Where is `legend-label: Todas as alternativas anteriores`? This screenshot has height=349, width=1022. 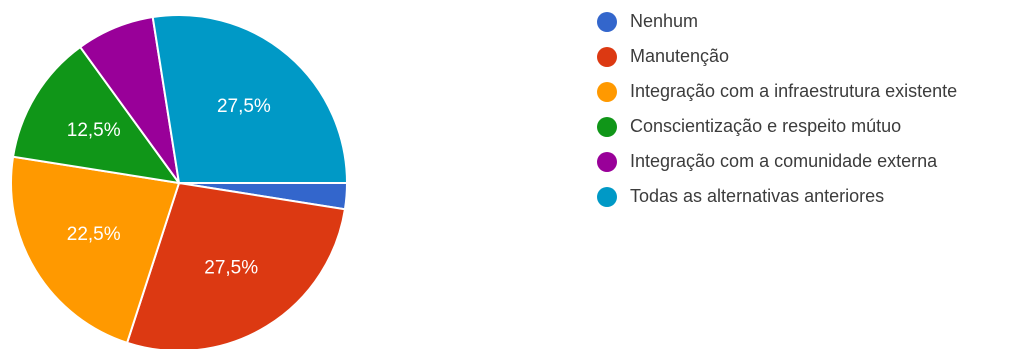 legend-label: Todas as alternativas anteriores is located at coordinates (757, 196).